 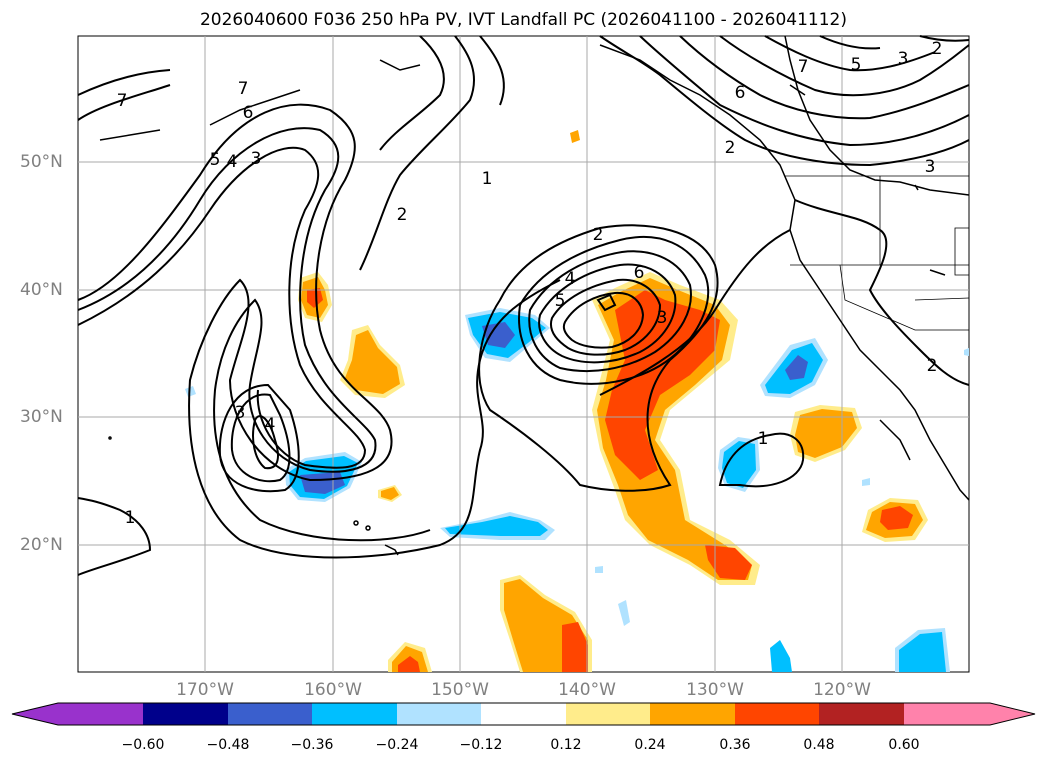 What do you see at coordinates (41, 417) in the screenshot?
I see `lat-label-30n: 30°N` at bounding box center [41, 417].